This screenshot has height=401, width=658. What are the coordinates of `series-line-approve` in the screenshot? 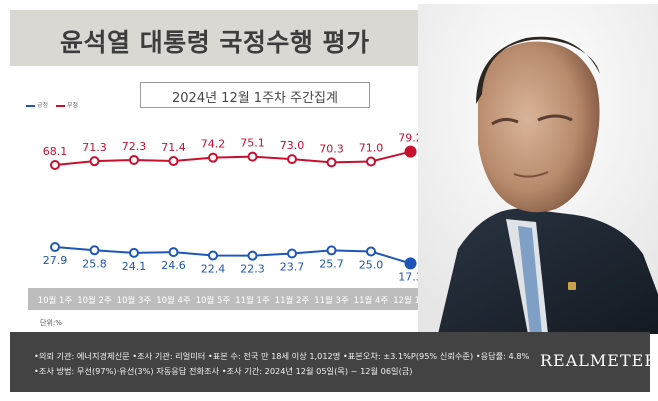 It's located at (232, 255).